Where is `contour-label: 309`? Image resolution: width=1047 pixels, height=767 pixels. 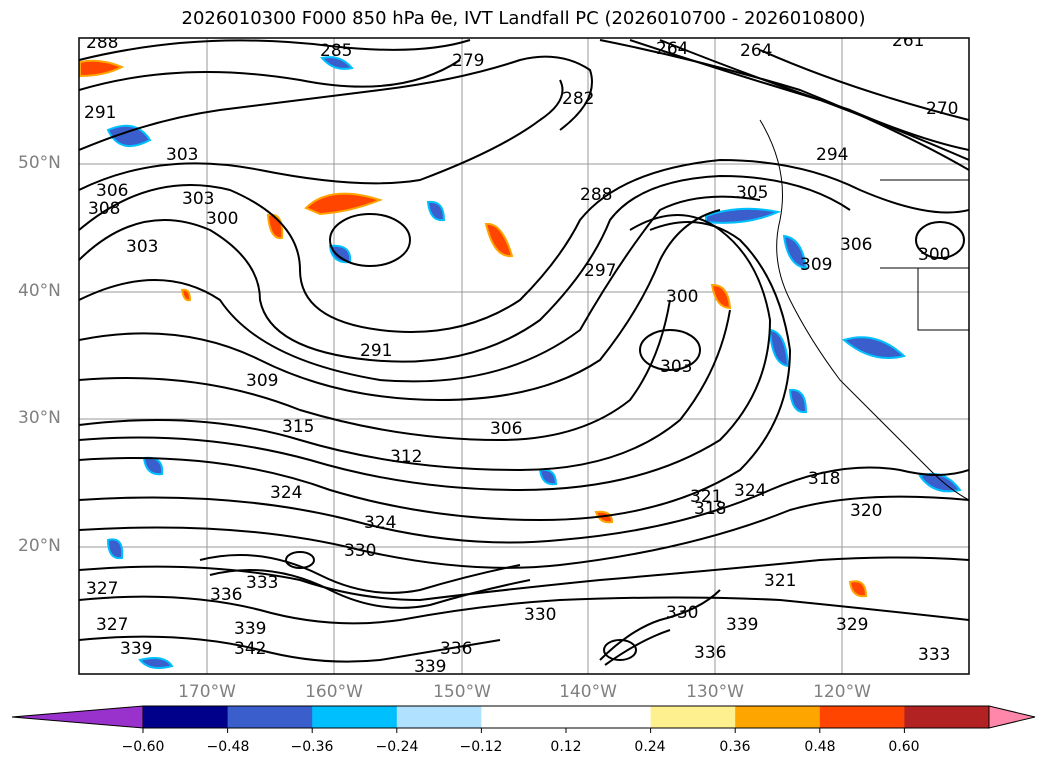
contour-label: 309 is located at coordinates (816, 265).